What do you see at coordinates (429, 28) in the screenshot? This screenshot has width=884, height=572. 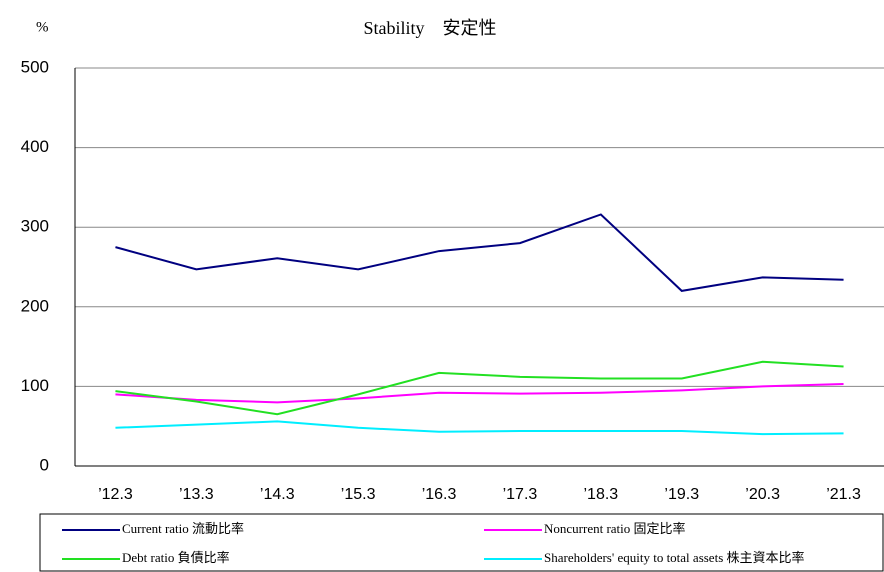 I see `chart-title: Stability 安定性` at bounding box center [429, 28].